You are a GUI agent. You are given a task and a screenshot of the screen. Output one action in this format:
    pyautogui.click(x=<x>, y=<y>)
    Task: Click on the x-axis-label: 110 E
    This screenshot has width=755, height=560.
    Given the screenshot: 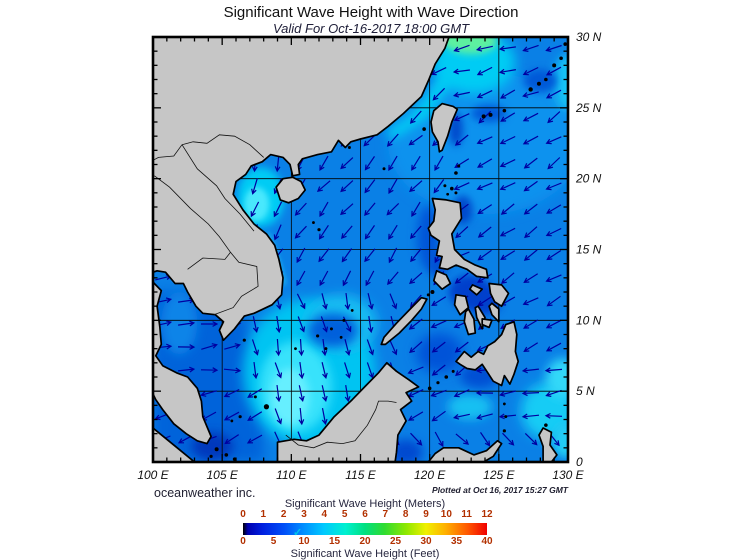 What is the action you would take?
    pyautogui.click(x=291, y=475)
    